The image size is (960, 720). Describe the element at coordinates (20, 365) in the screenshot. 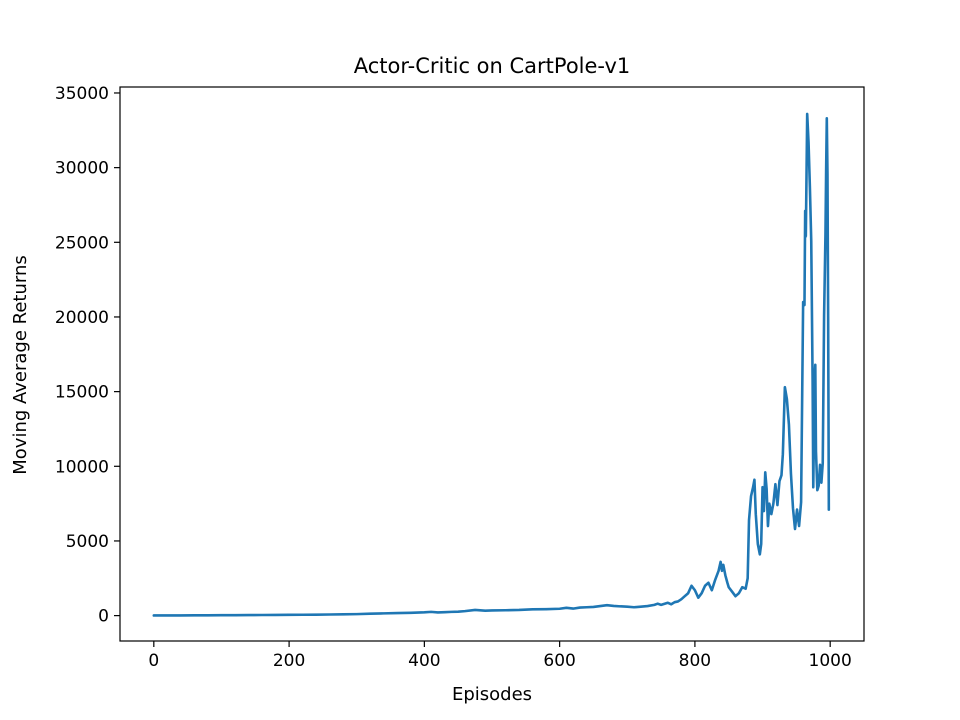

I see `y-axis-label: Moving Average Returns` at that location.